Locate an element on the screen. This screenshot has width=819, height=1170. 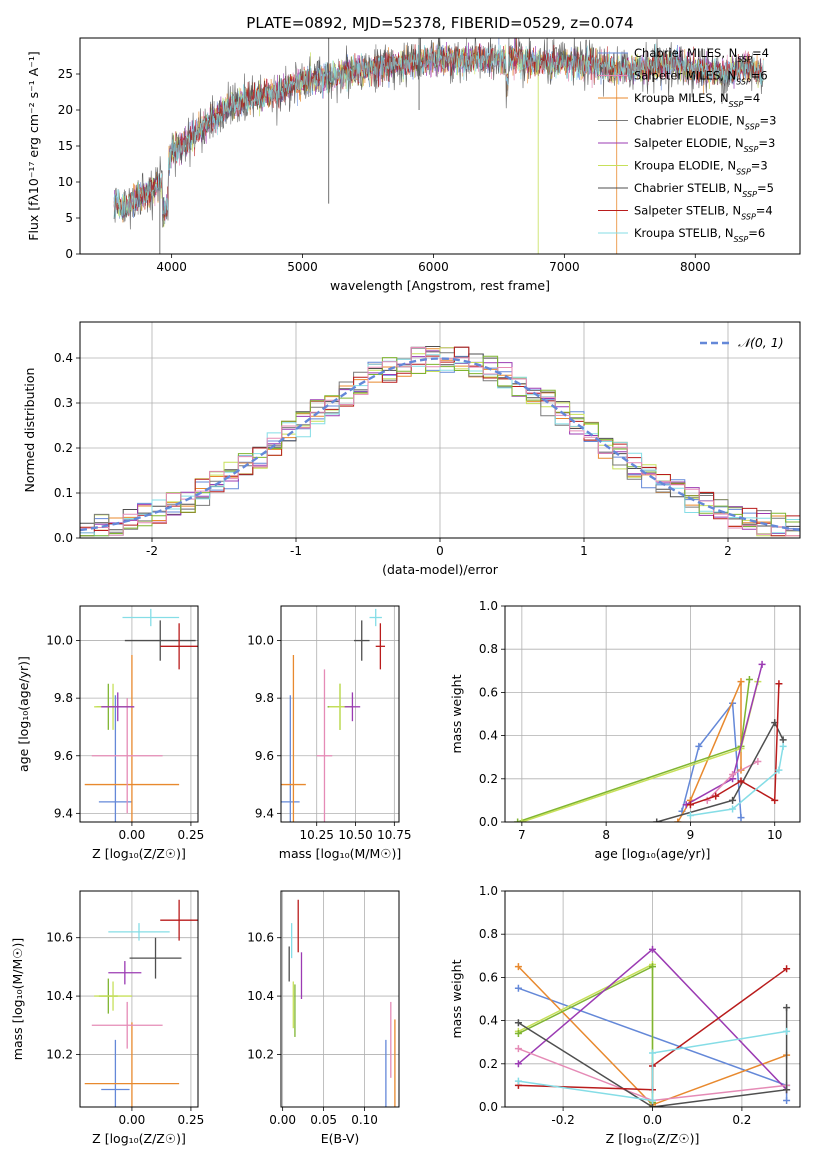
legend-label: Salpeter STELIB, NSSP=4 is located at coordinates (703, 213).